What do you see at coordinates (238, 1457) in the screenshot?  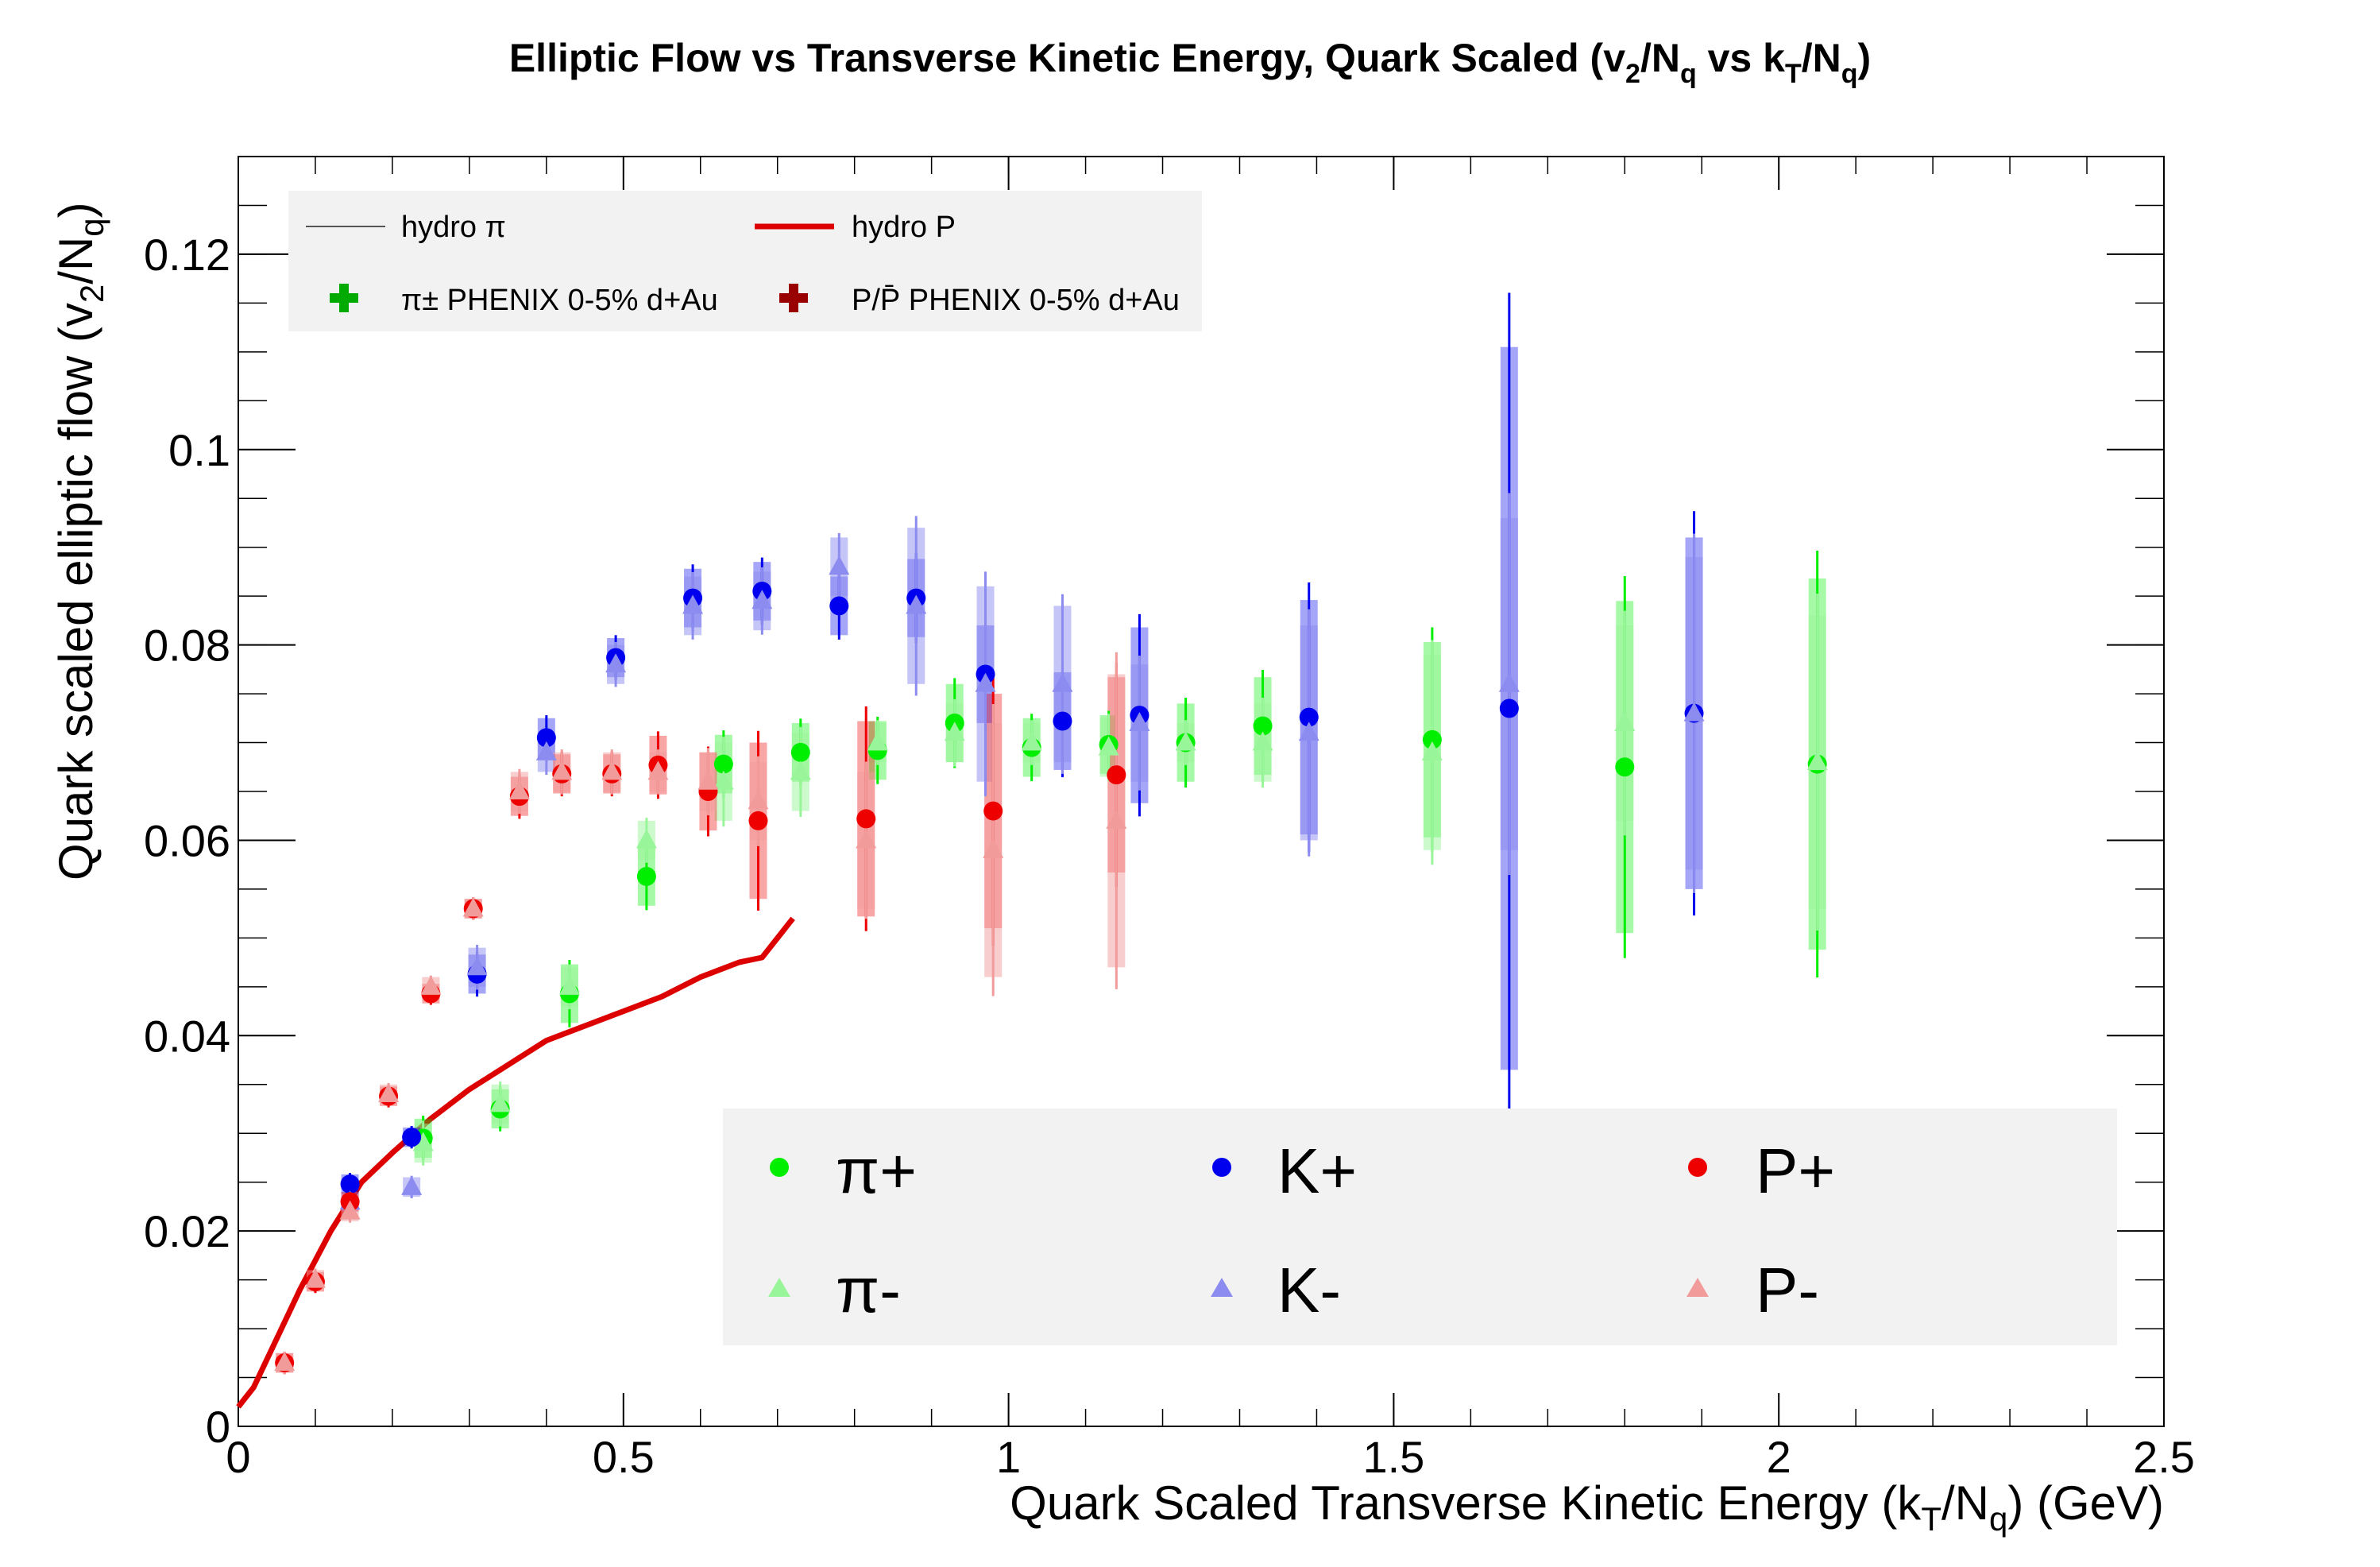 I see `x-tick-label: 0` at bounding box center [238, 1457].